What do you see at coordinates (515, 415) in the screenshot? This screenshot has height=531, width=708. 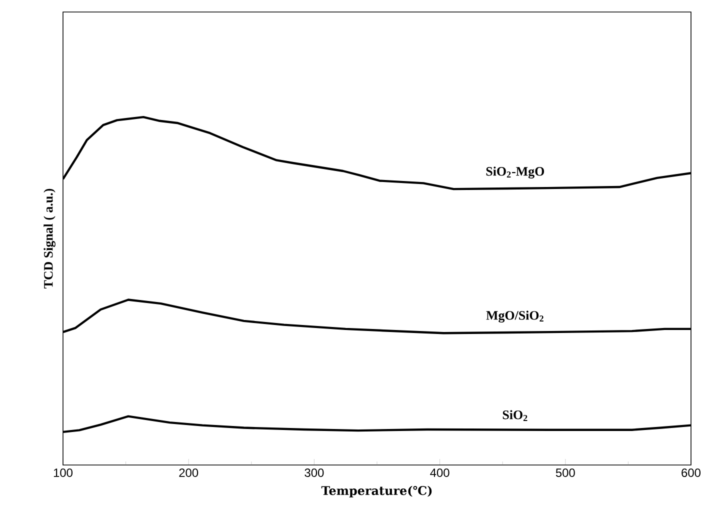 I see `series-label: SiO$_{2}$` at bounding box center [515, 415].